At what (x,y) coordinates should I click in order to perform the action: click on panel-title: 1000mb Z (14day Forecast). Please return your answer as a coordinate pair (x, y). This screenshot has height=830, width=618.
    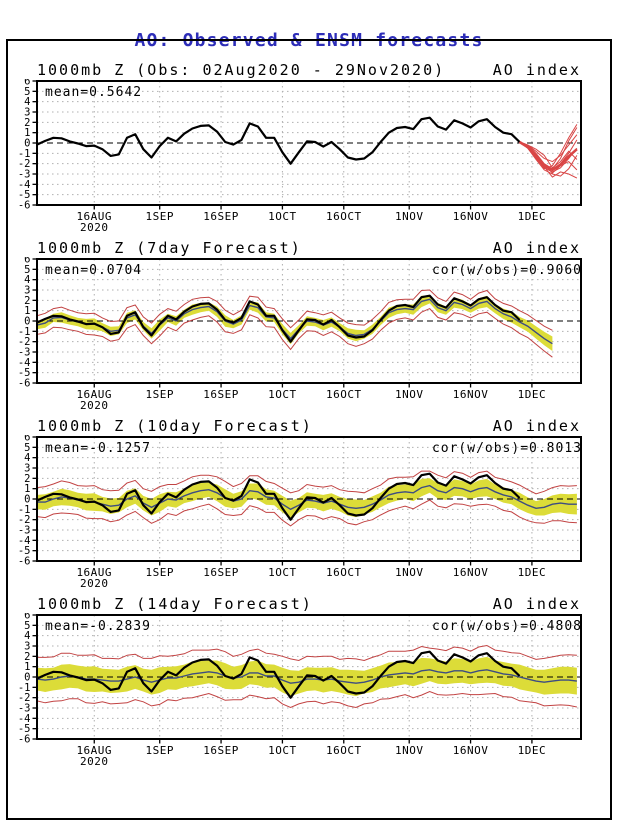
    Looking at the image, I should click on (175, 604).